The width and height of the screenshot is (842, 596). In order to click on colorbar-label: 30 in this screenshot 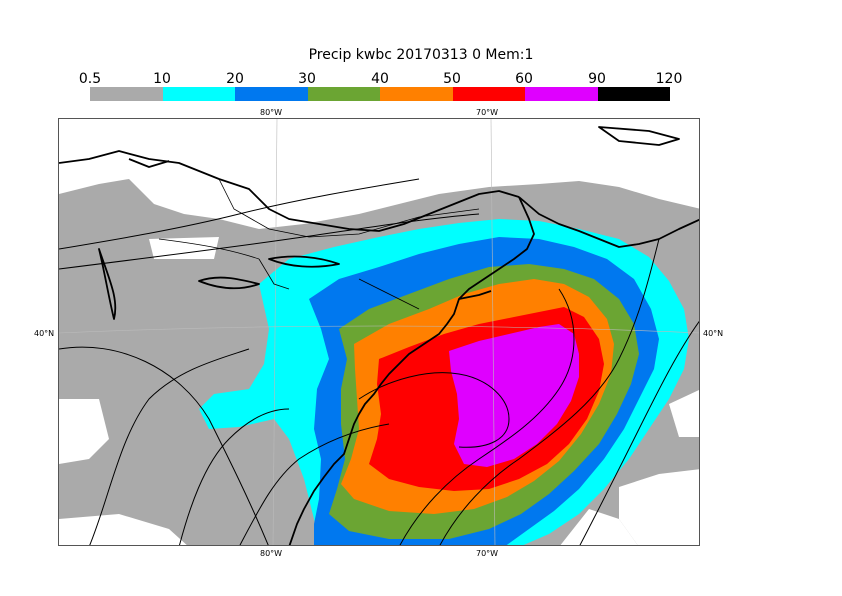, I will do `click(307, 79)`.